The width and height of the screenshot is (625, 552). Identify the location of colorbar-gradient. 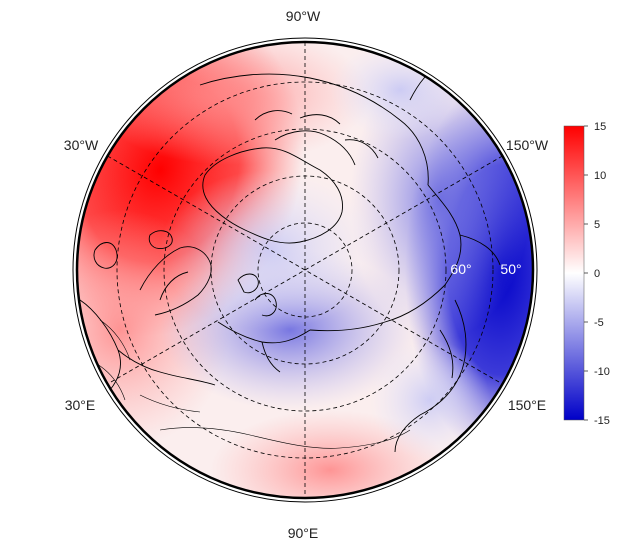
(574, 273).